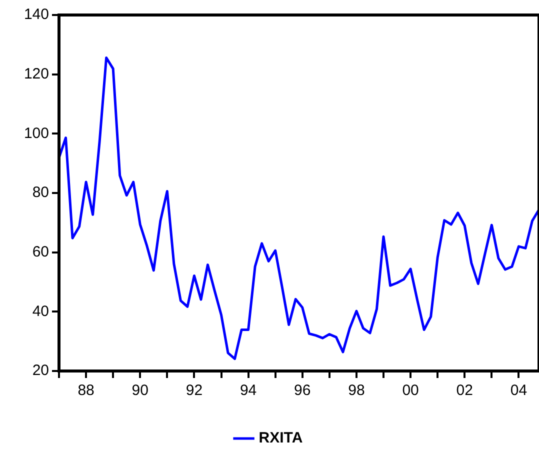 The image size is (539, 456). Describe the element at coordinates (464, 391) in the screenshot. I see `x-tick-label: 02` at that location.